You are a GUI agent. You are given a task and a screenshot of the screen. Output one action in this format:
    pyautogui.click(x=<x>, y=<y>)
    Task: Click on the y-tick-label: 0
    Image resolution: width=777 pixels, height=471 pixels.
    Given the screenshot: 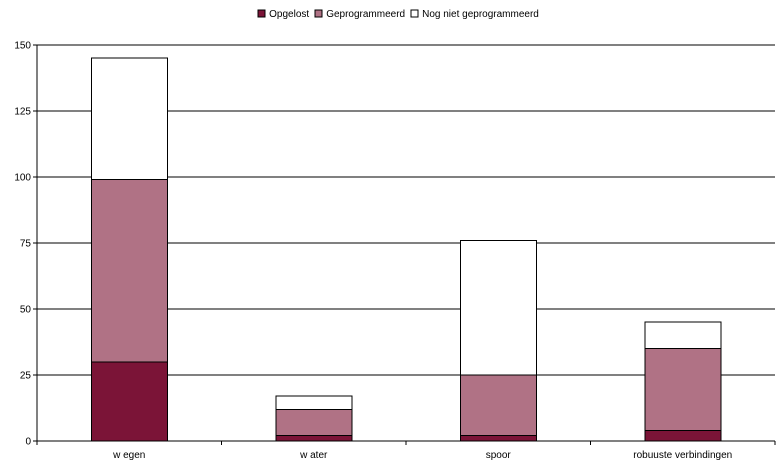 What is the action you would take?
    pyautogui.click(x=28, y=442)
    